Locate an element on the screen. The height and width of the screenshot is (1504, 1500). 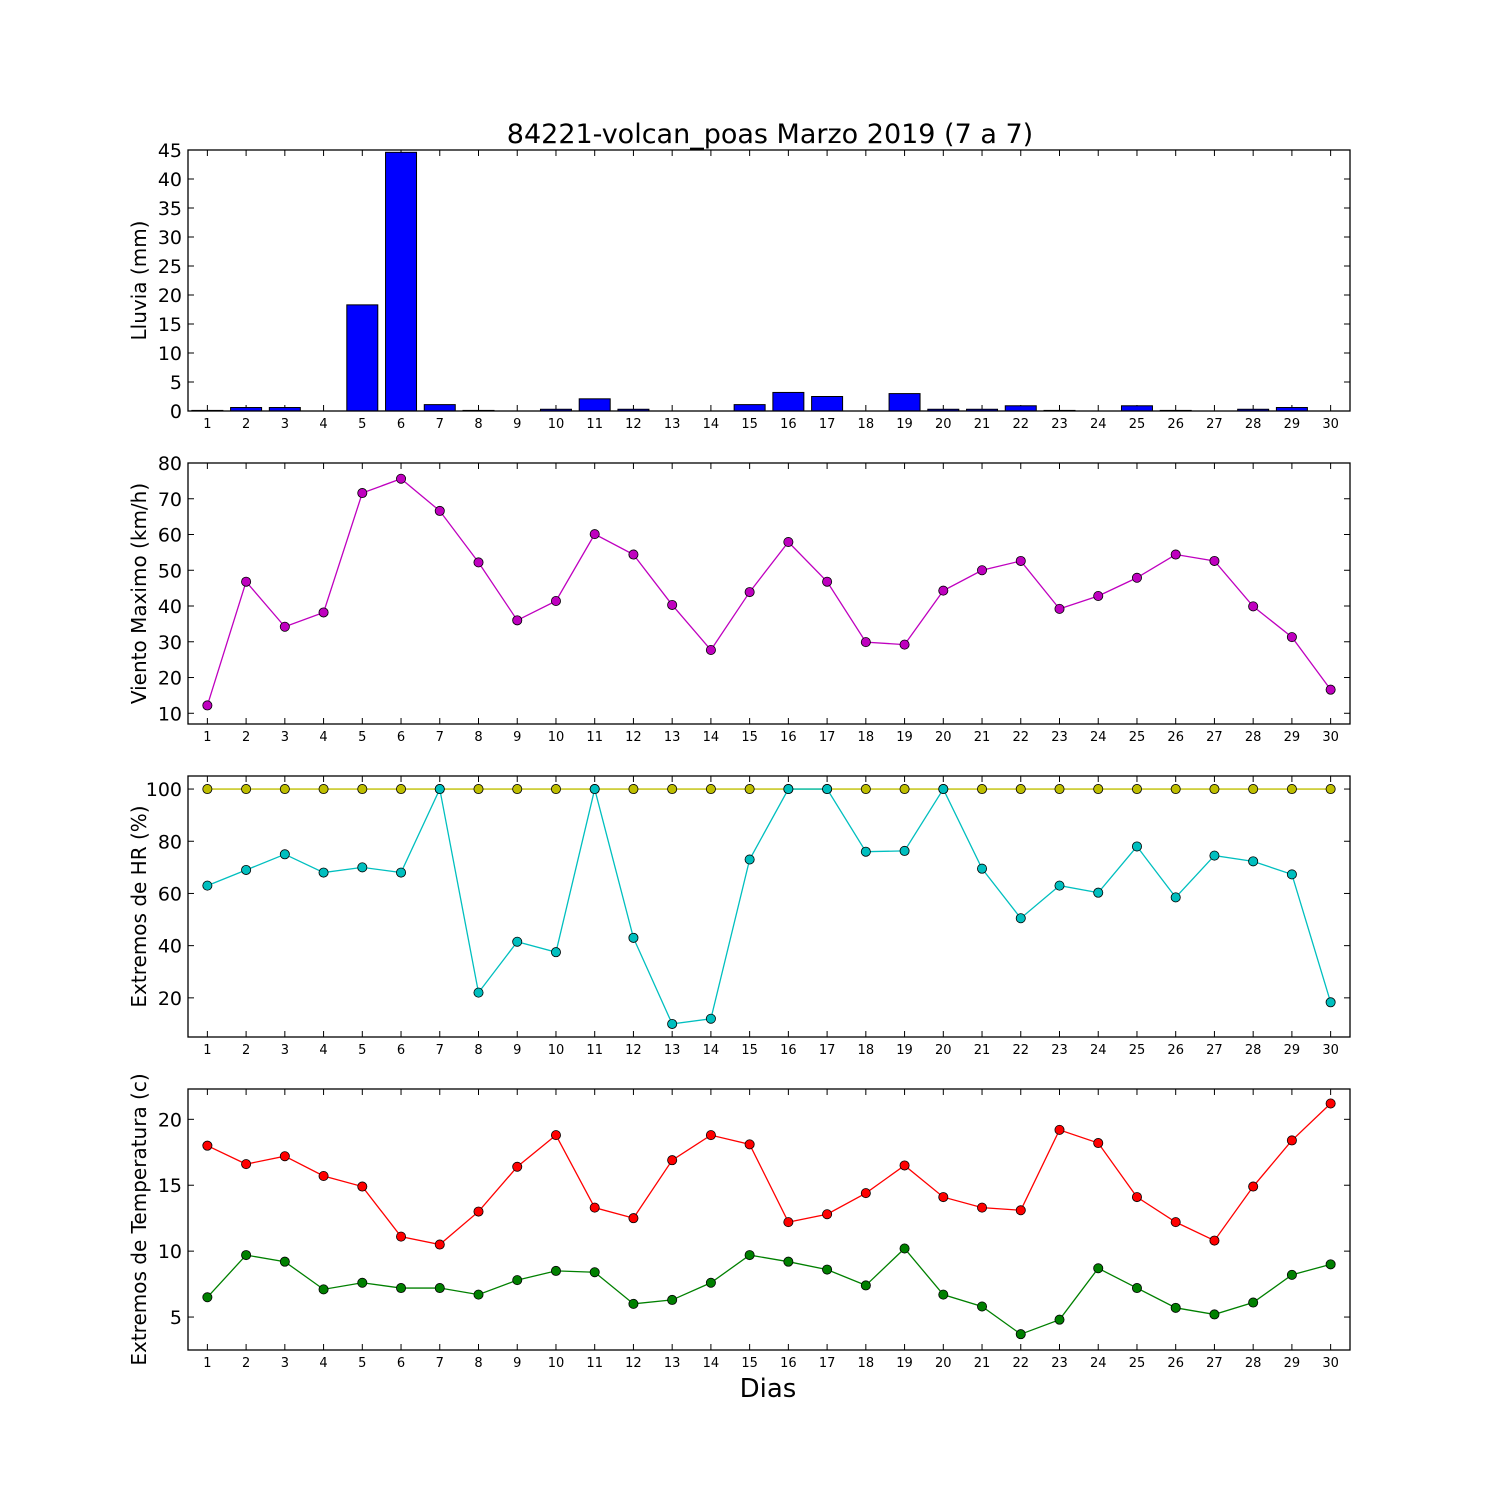
y-axis-label: Extremos de Temperatura (c) is located at coordinates (139, 1219).